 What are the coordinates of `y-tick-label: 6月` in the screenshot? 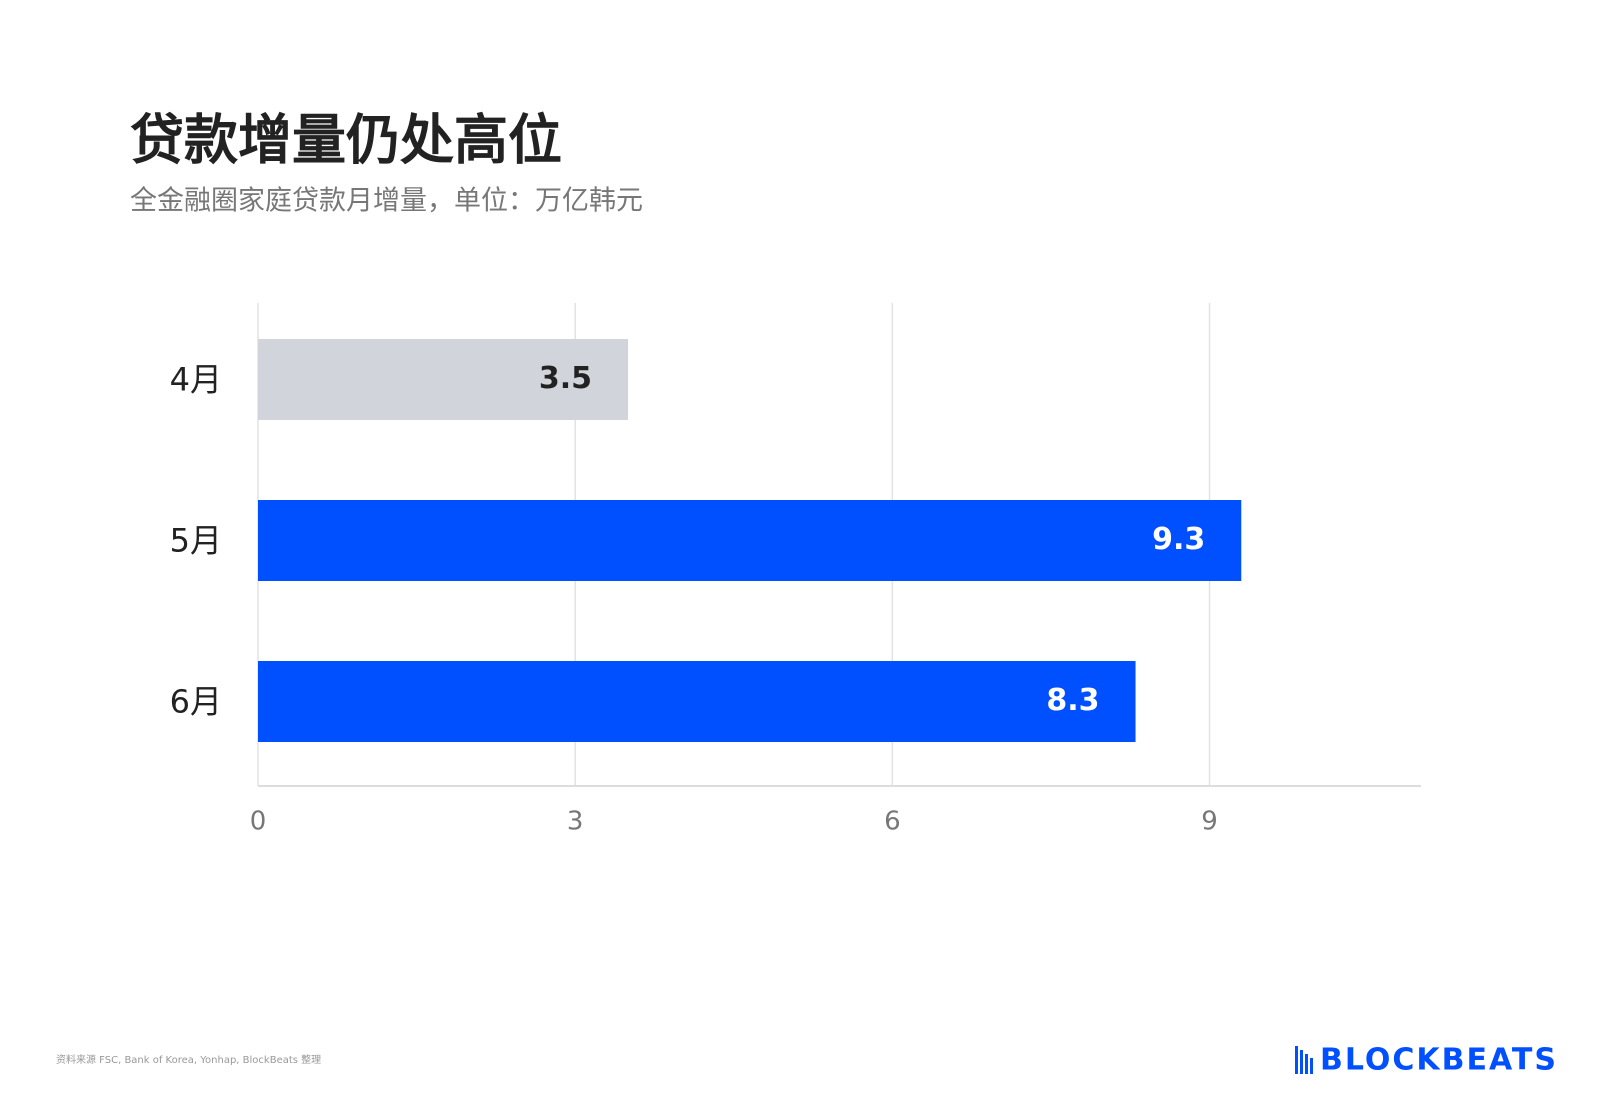 It's located at (196, 702).